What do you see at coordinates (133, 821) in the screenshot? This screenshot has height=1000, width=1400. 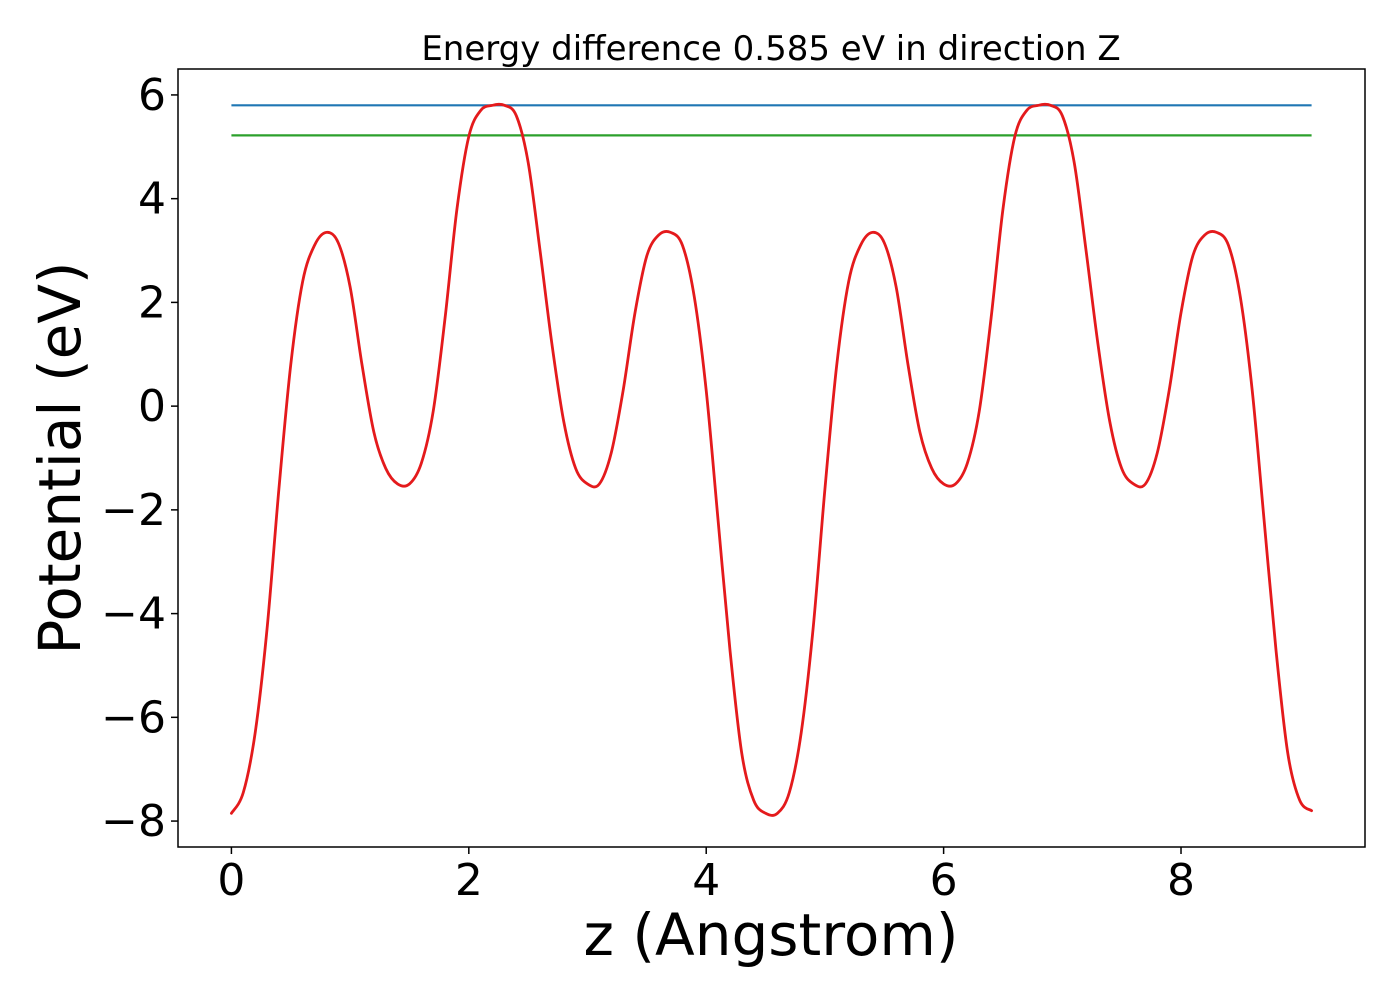 I see `y-tick-label: −8` at bounding box center [133, 821].